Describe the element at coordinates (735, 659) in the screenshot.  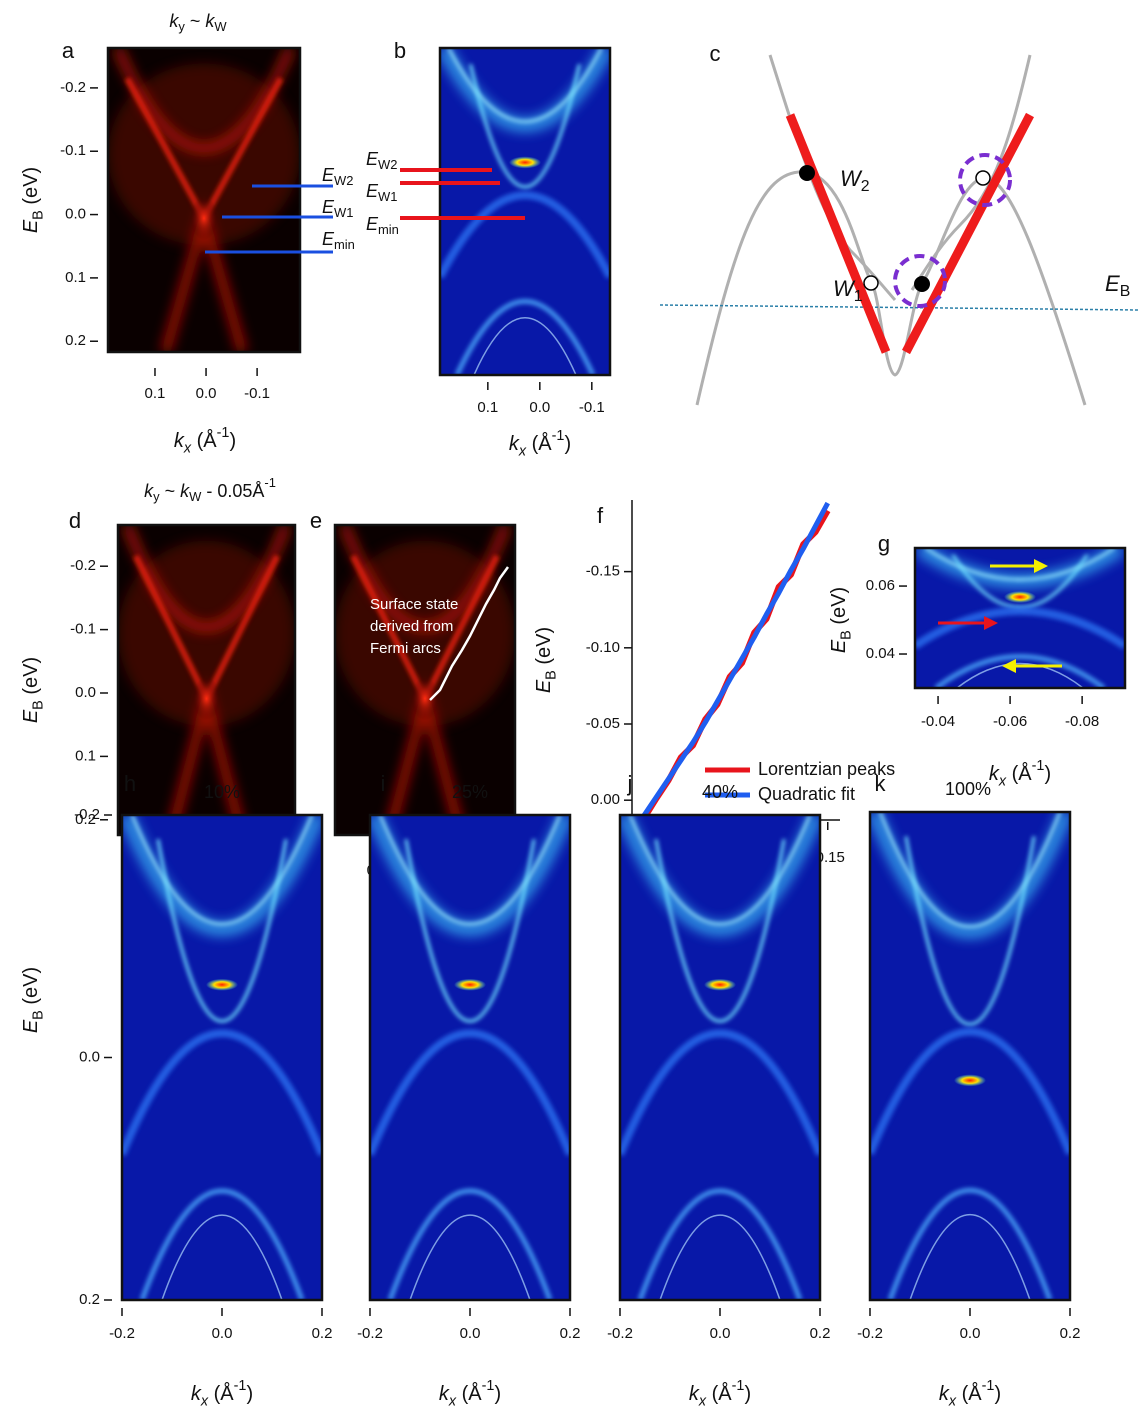
I see `data-line` at that location.